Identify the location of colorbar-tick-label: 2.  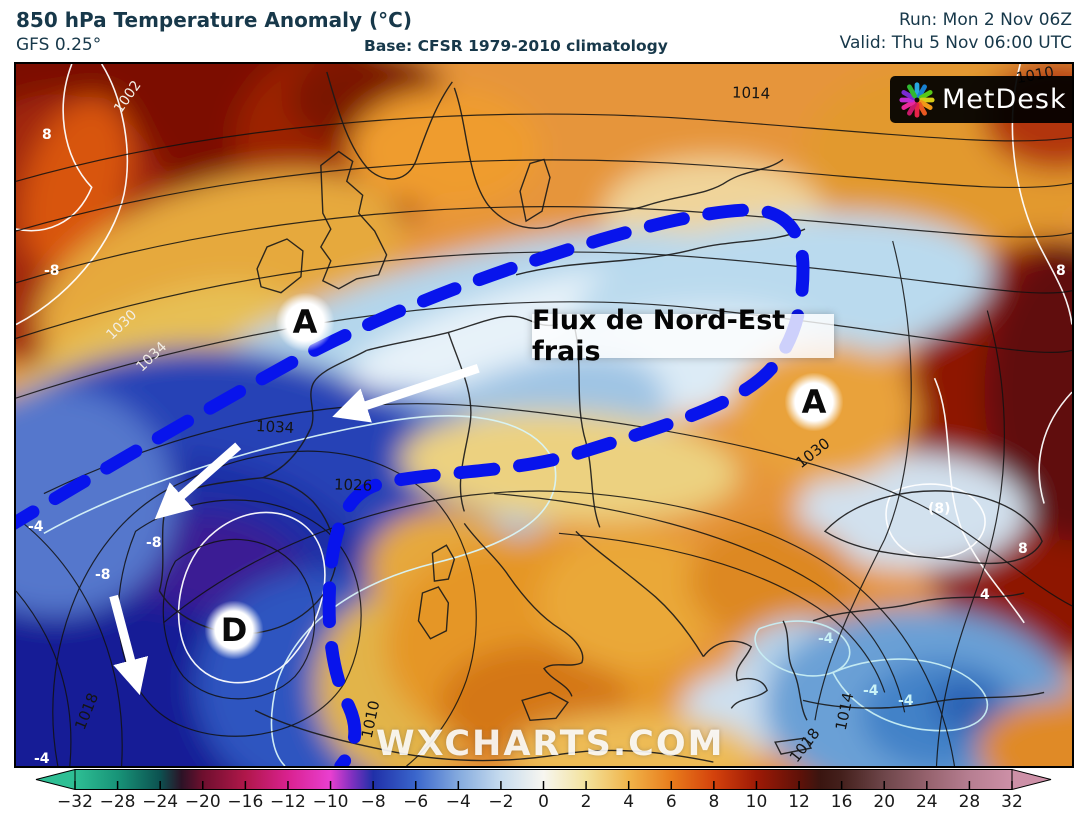
(586, 802).